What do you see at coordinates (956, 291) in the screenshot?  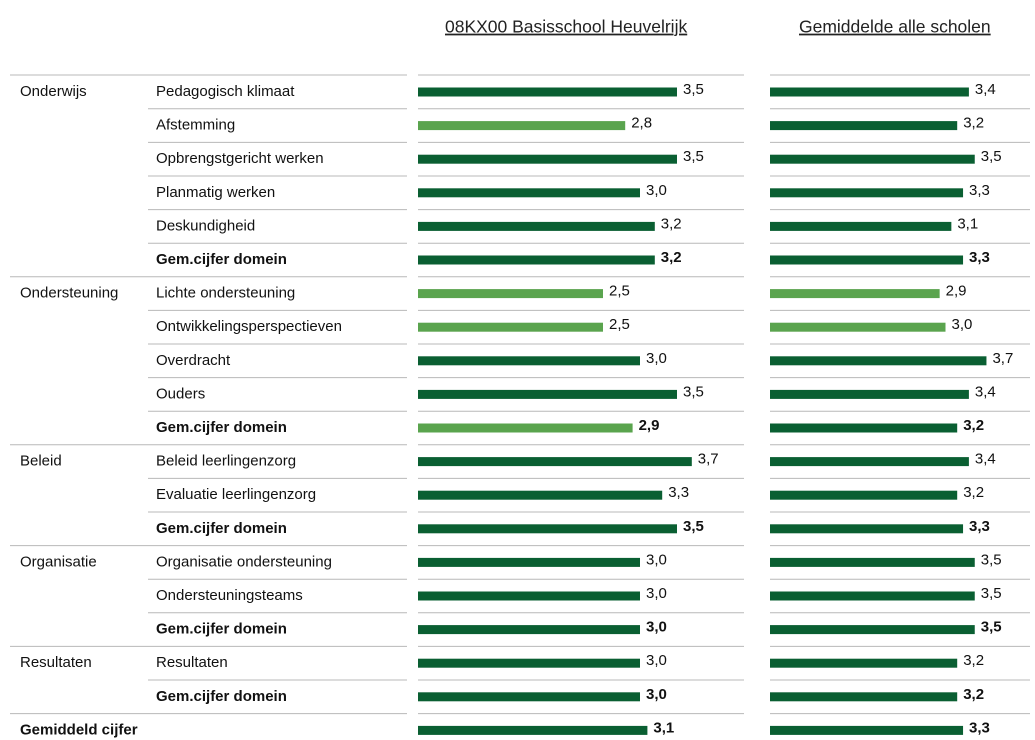 I see `value-label: 2,9` at bounding box center [956, 291].